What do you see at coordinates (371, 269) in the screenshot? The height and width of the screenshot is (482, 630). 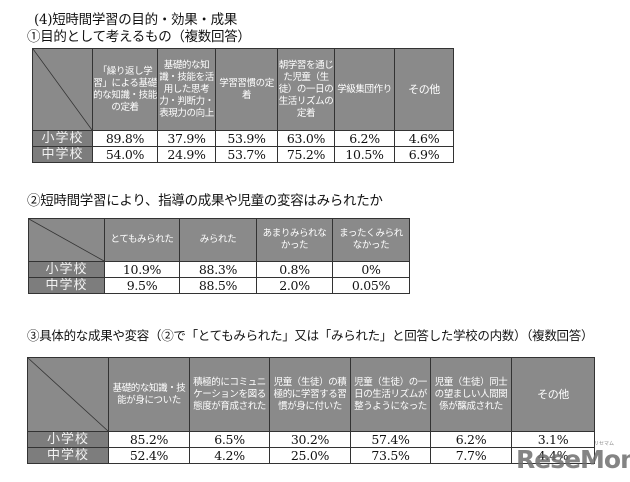 I see `table-cell: 0%` at bounding box center [371, 269].